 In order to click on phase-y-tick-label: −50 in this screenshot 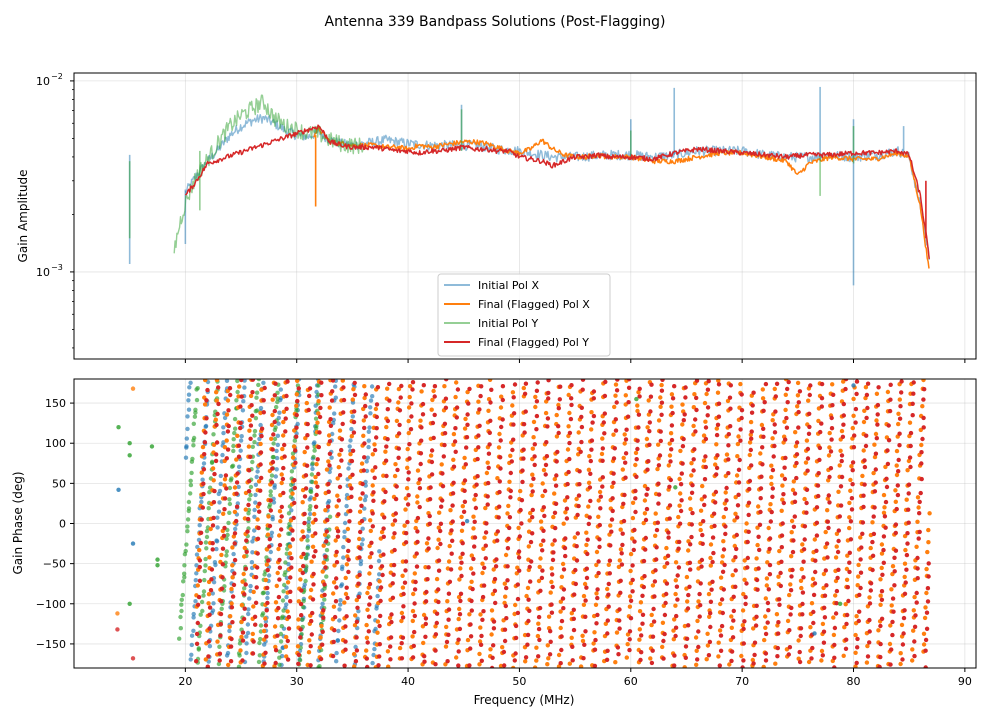, I will do `click(54, 564)`.